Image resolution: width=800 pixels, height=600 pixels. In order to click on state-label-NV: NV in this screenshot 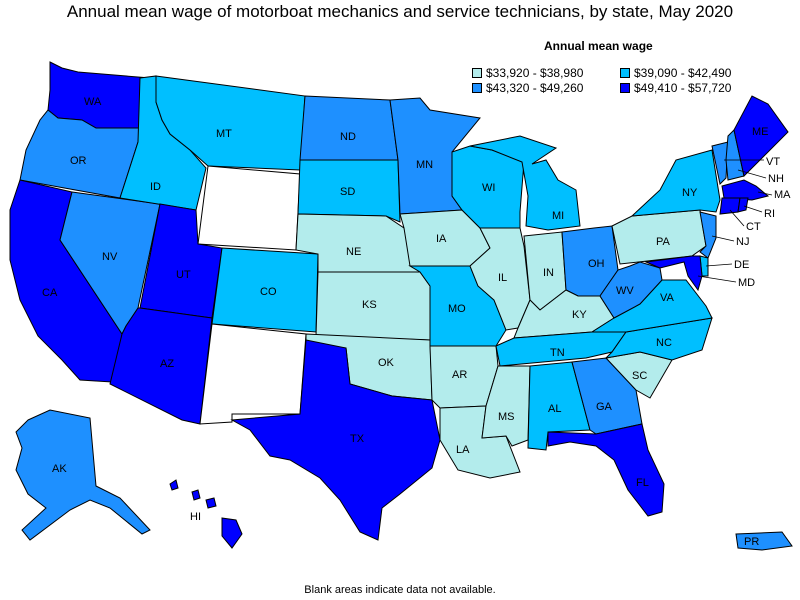, I will do `click(110, 257)`.